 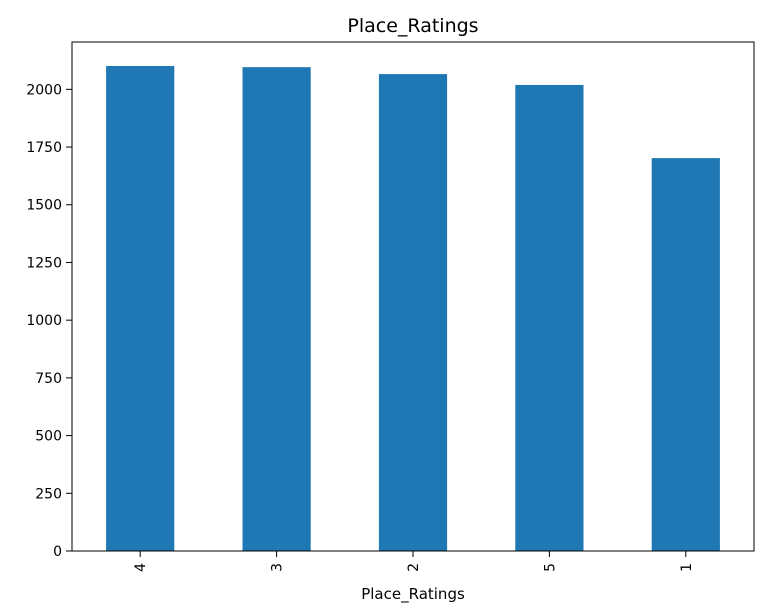 I want to click on x-tick-label: 4, so click(x=141, y=567).